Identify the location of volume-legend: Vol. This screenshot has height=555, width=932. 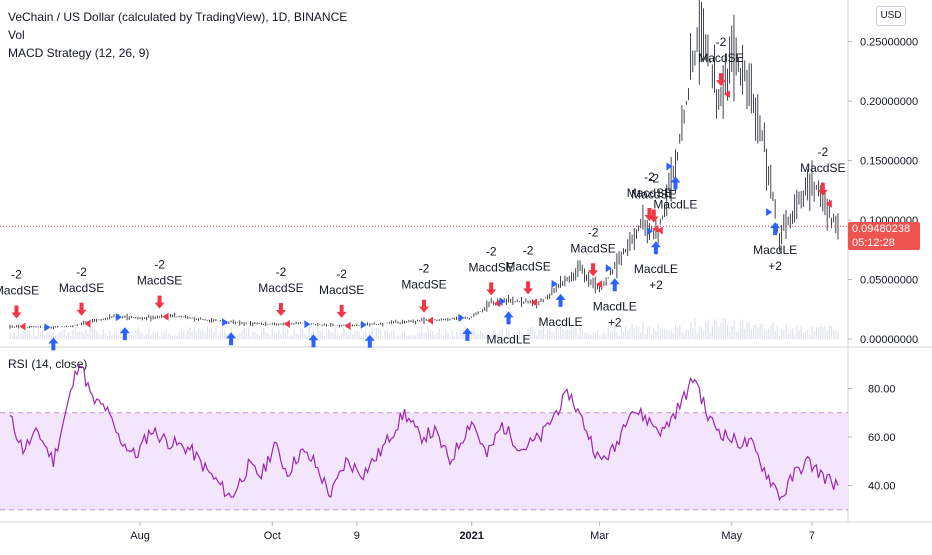
(16, 35).